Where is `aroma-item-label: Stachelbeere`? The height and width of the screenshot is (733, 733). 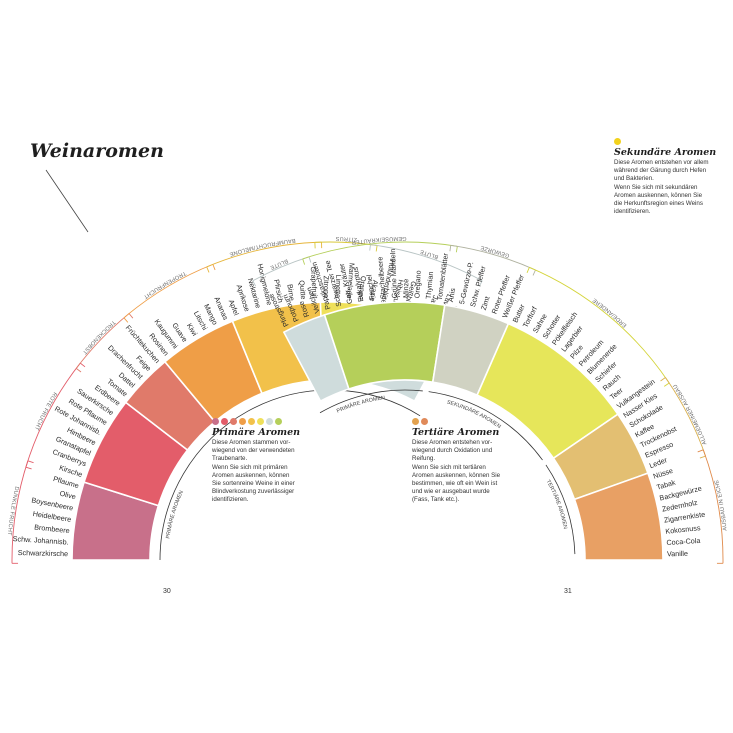 aroma-item-label: Stachelbeere is located at coordinates (381, 277).